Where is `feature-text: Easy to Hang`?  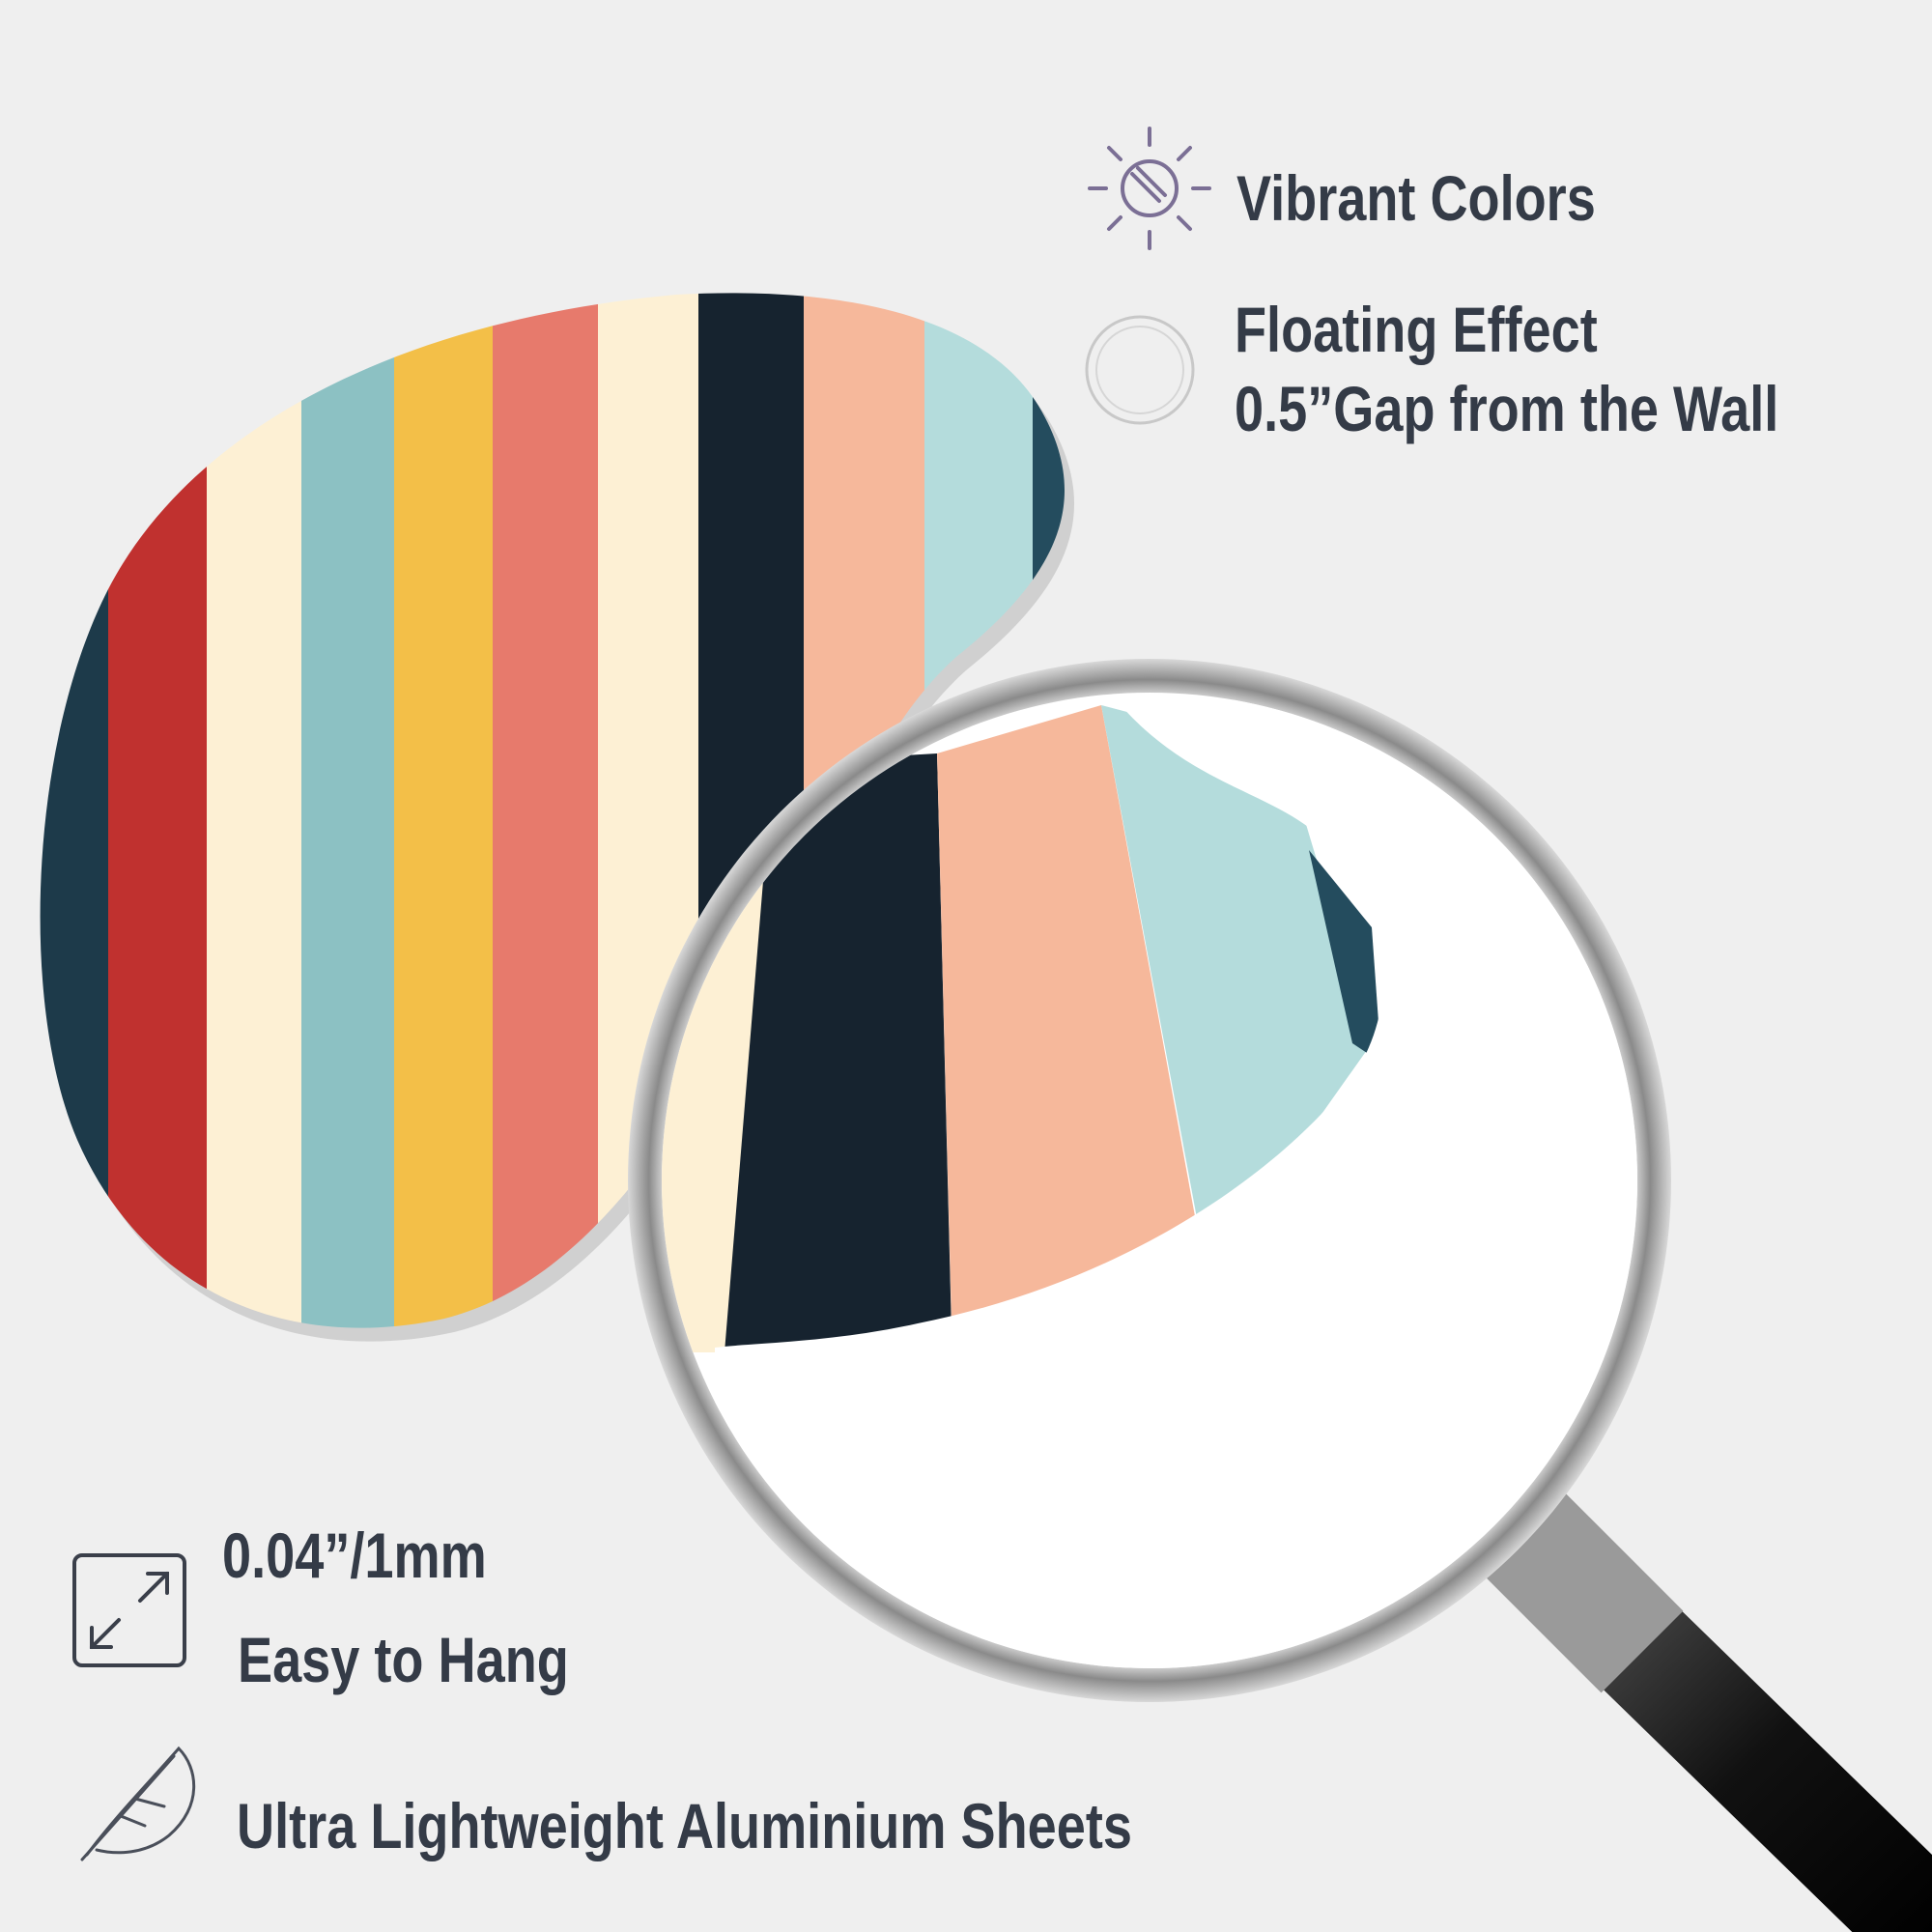 feature-text: Easy to Hang is located at coordinates (403, 1659).